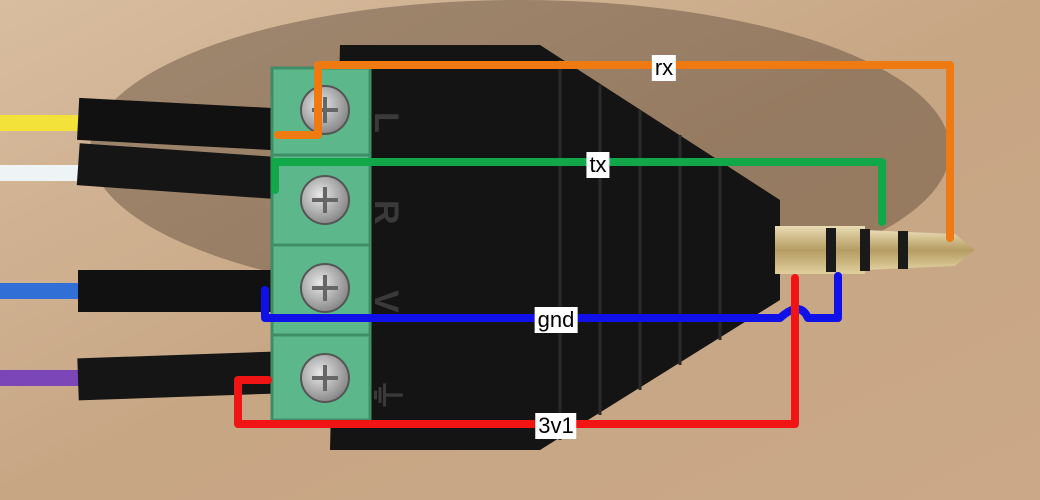  Describe the element at coordinates (45, 291) in the screenshot. I see `blue-wire` at that location.